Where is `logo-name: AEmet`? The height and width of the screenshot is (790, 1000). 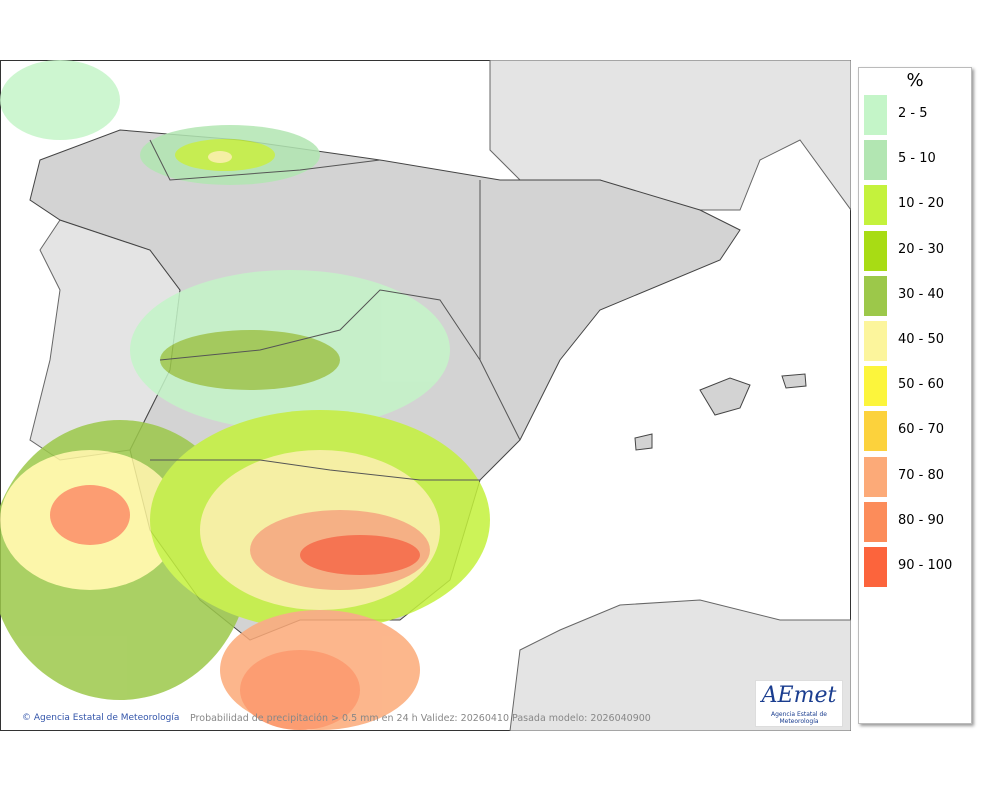
logo-name: AEmet is located at coordinates (799, 695).